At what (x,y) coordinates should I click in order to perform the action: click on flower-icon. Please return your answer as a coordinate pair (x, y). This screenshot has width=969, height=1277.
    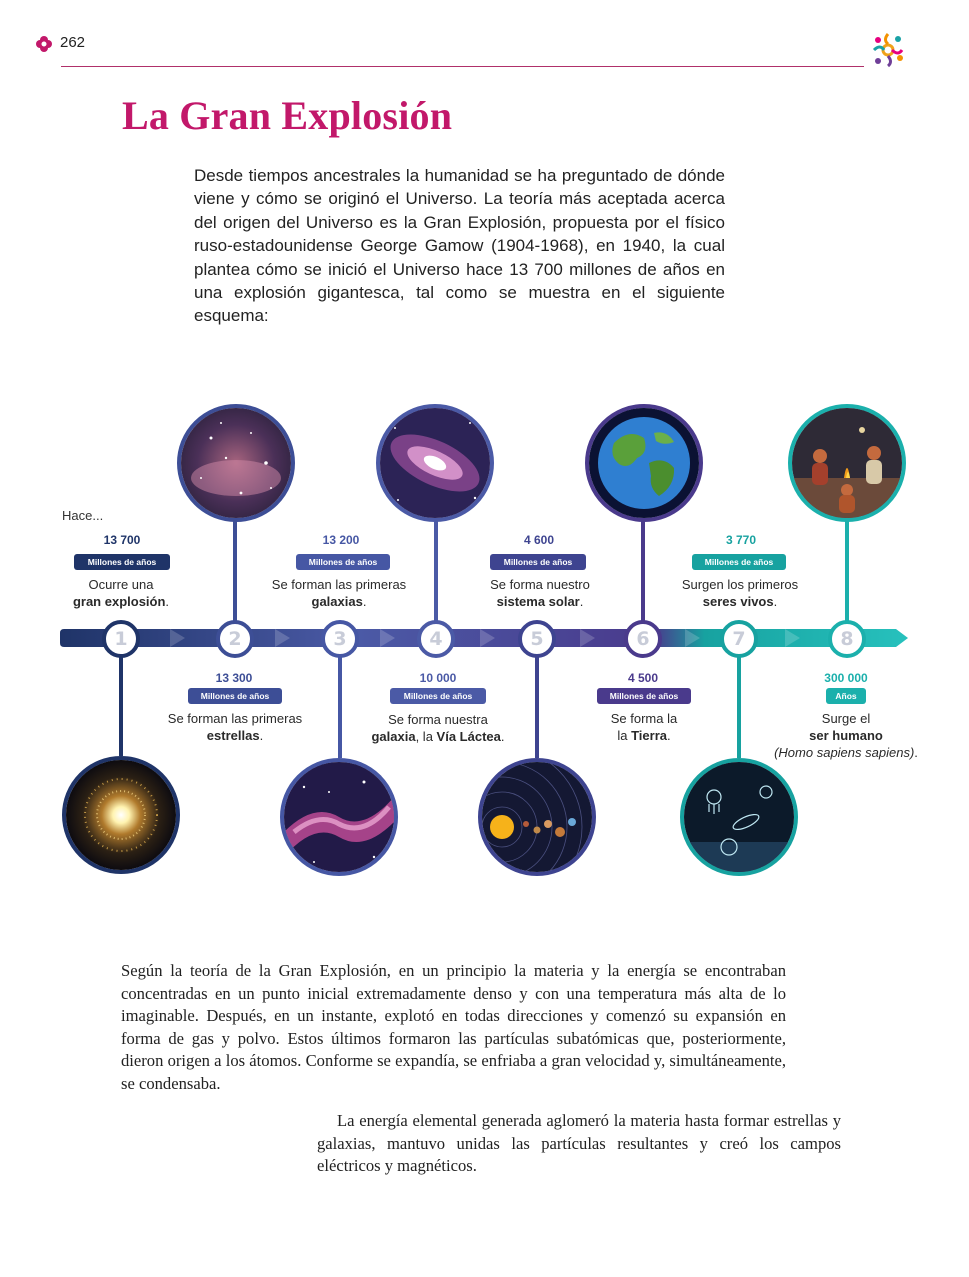
    Looking at the image, I should click on (44, 44).